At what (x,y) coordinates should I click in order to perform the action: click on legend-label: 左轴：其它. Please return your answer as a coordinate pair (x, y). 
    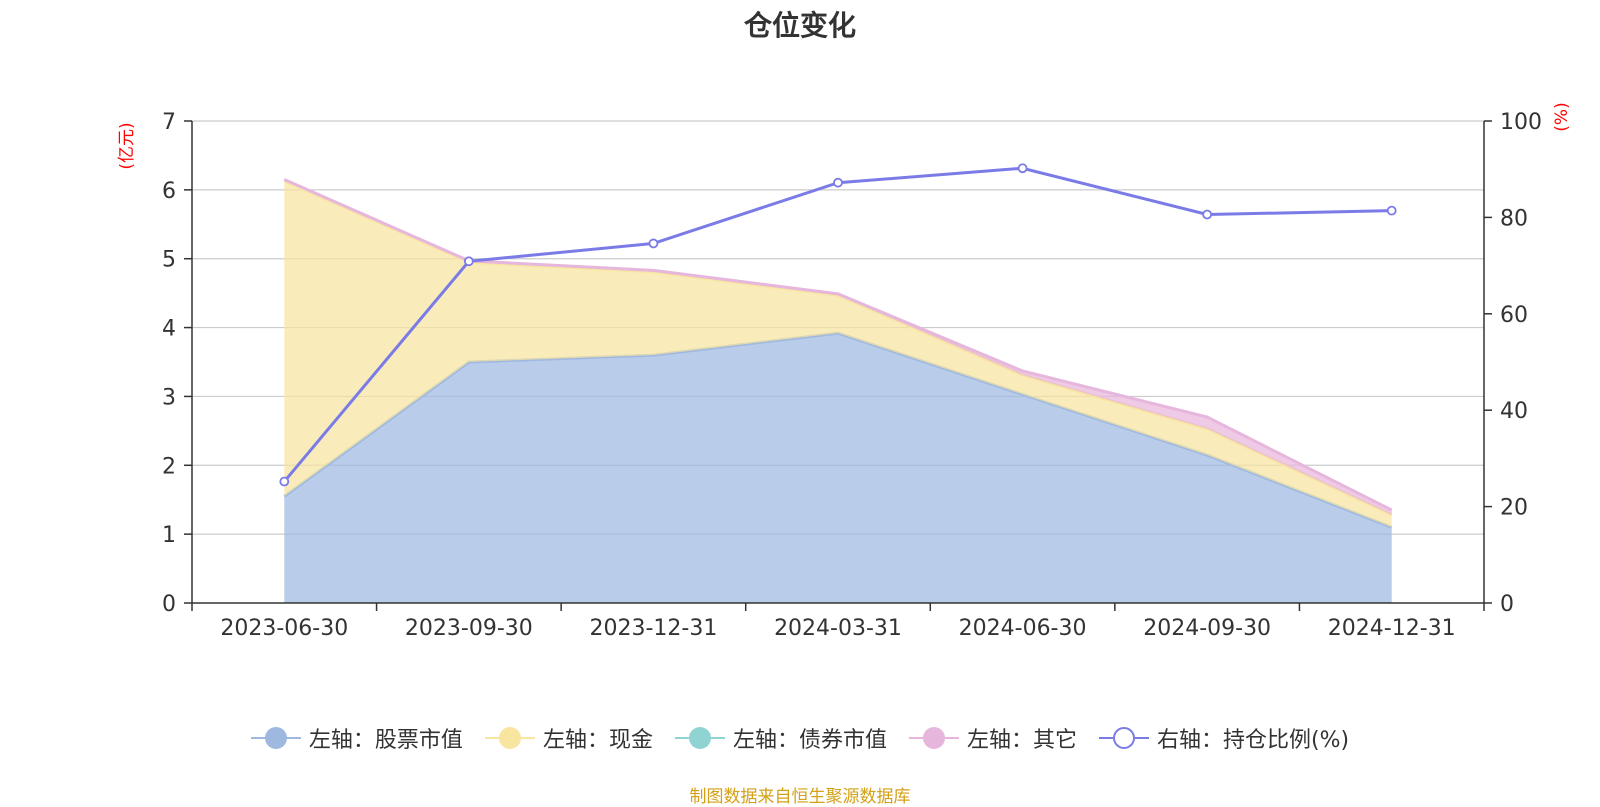
    Looking at the image, I should click on (1021, 740).